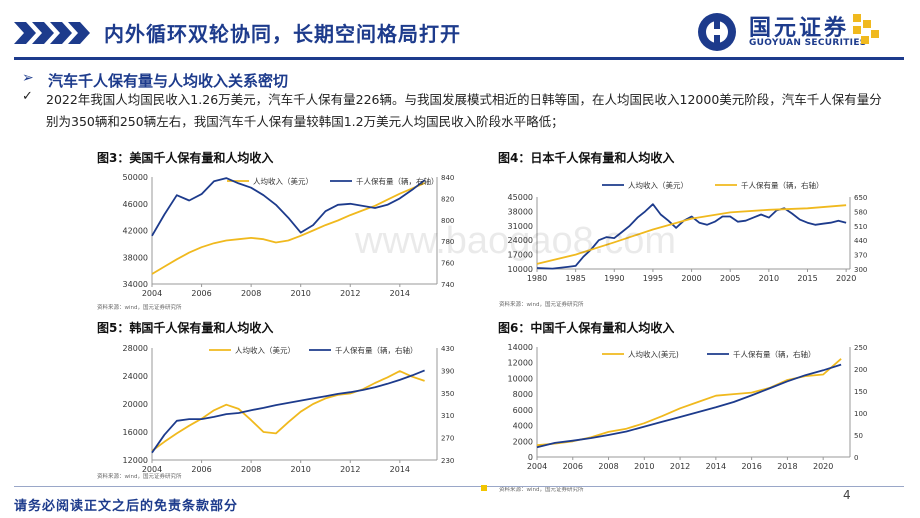 Image resolution: width=920 pixels, height=518 pixels. Describe the element at coordinates (185, 328) in the screenshot. I see `fig5-caption: 图5：韩国千人保有量和人均收入` at that location.